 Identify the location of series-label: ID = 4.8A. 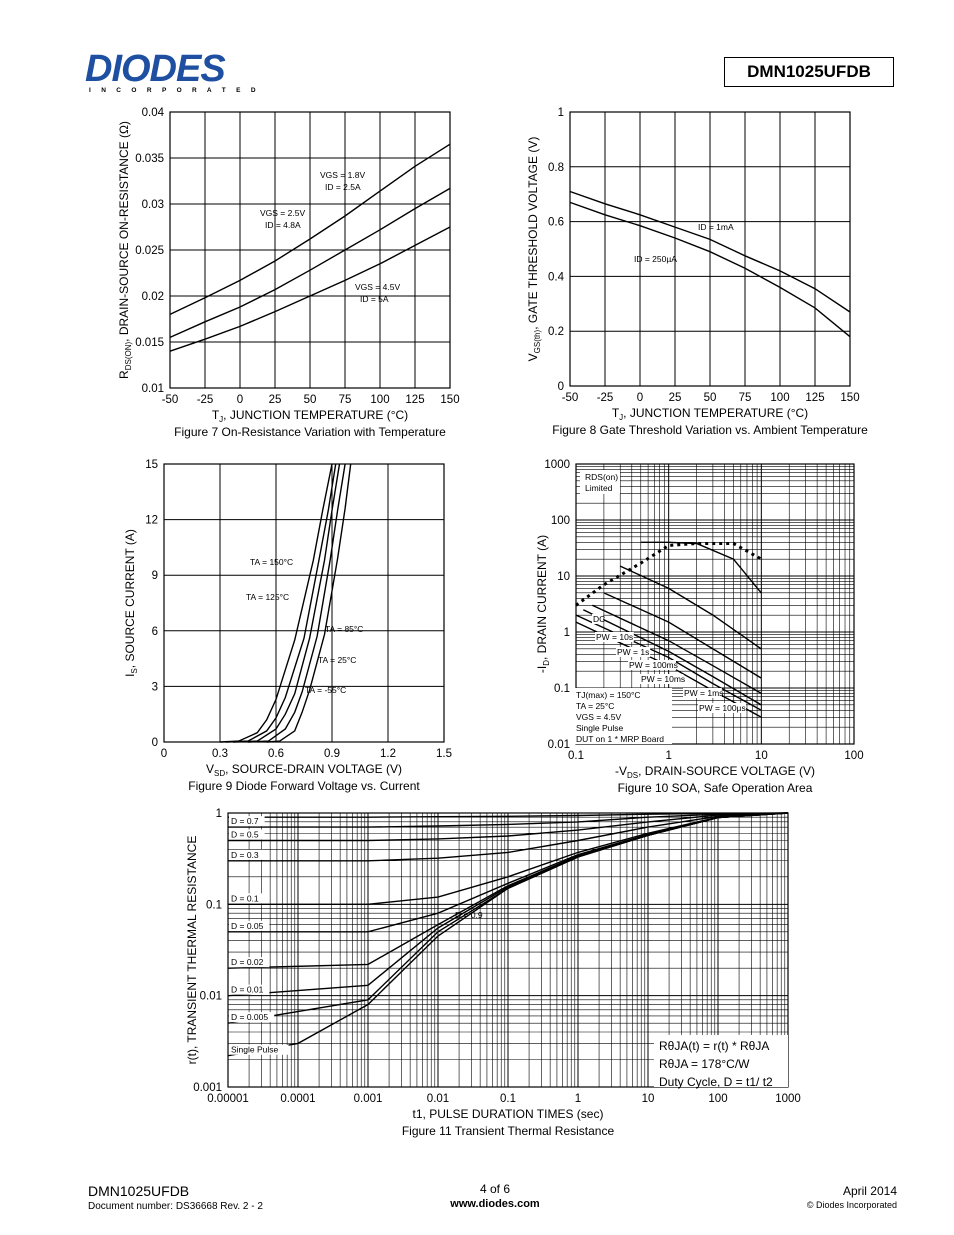
(283, 225).